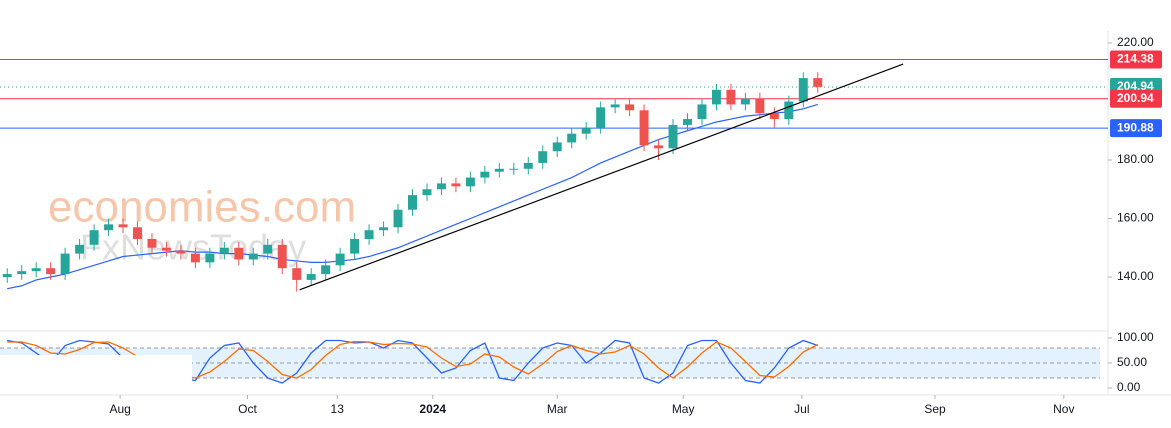 The image size is (1171, 428). What do you see at coordinates (1135, 159) in the screenshot?
I see `y-tick-label: 180.00` at bounding box center [1135, 159].